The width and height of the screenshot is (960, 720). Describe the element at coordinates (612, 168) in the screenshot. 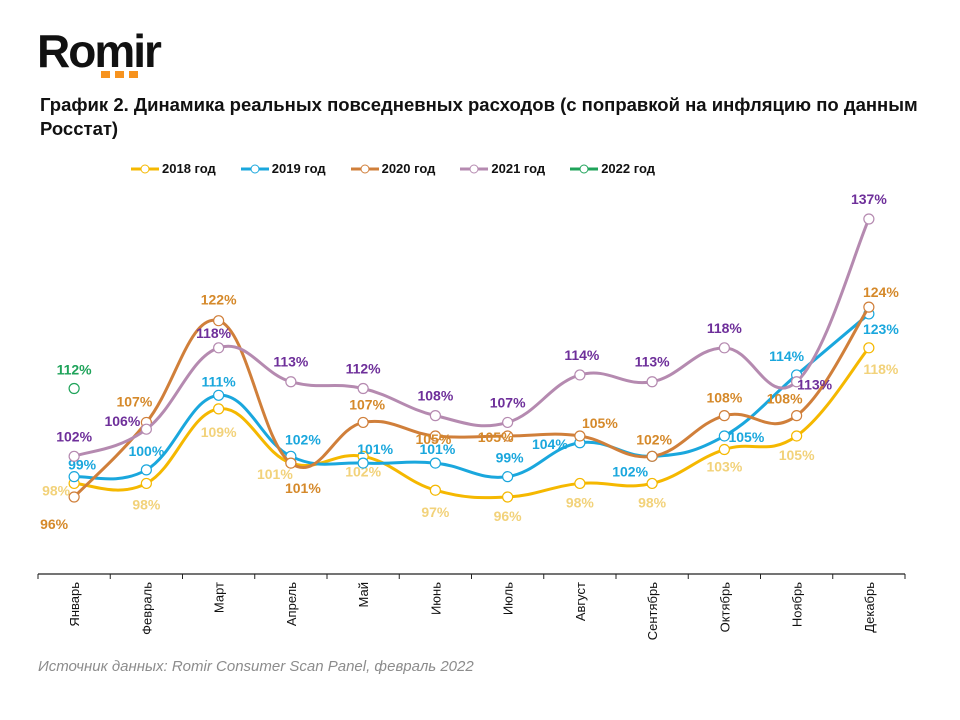

I see `legend-item: 2022 год` at that location.